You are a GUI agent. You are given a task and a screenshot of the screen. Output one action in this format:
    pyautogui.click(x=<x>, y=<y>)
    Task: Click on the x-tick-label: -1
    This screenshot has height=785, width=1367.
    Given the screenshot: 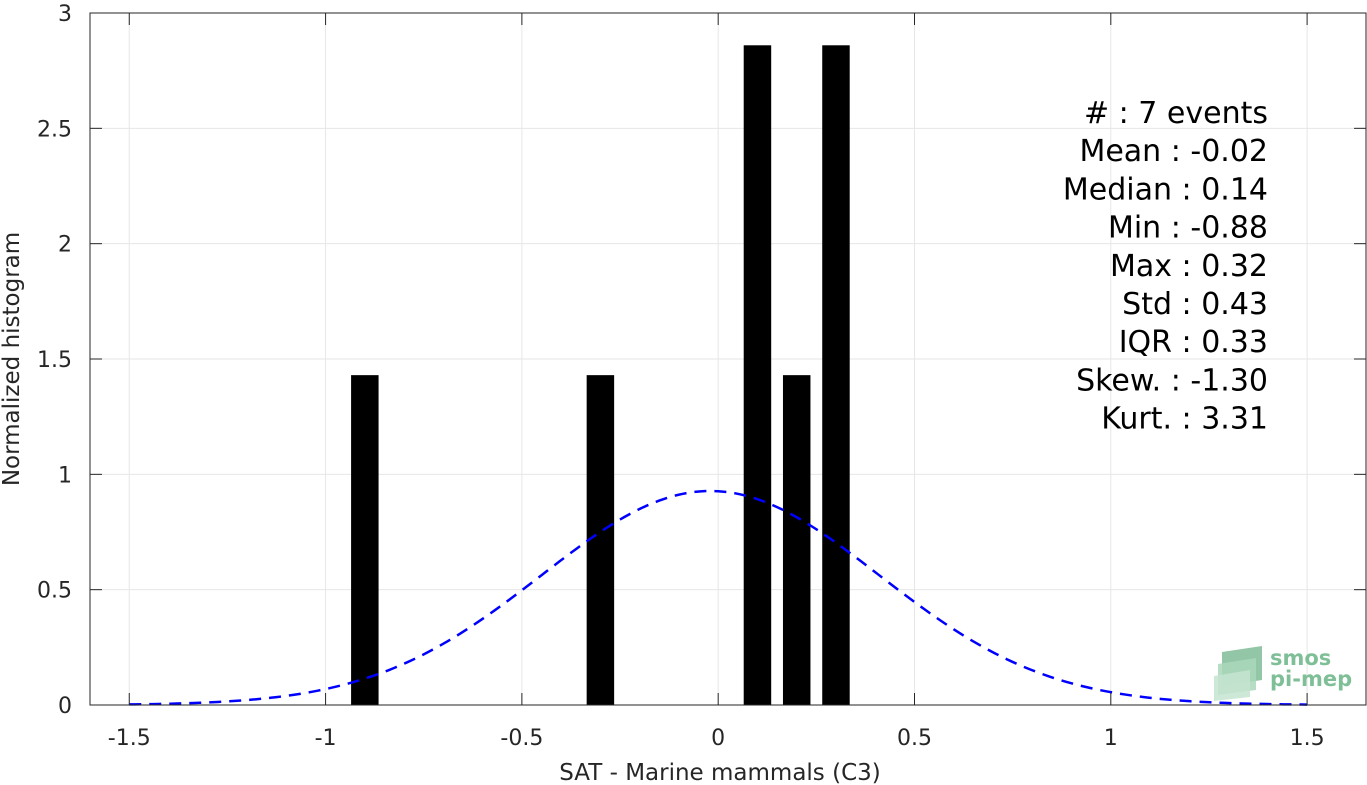 What is the action you would take?
    pyautogui.click(x=326, y=738)
    